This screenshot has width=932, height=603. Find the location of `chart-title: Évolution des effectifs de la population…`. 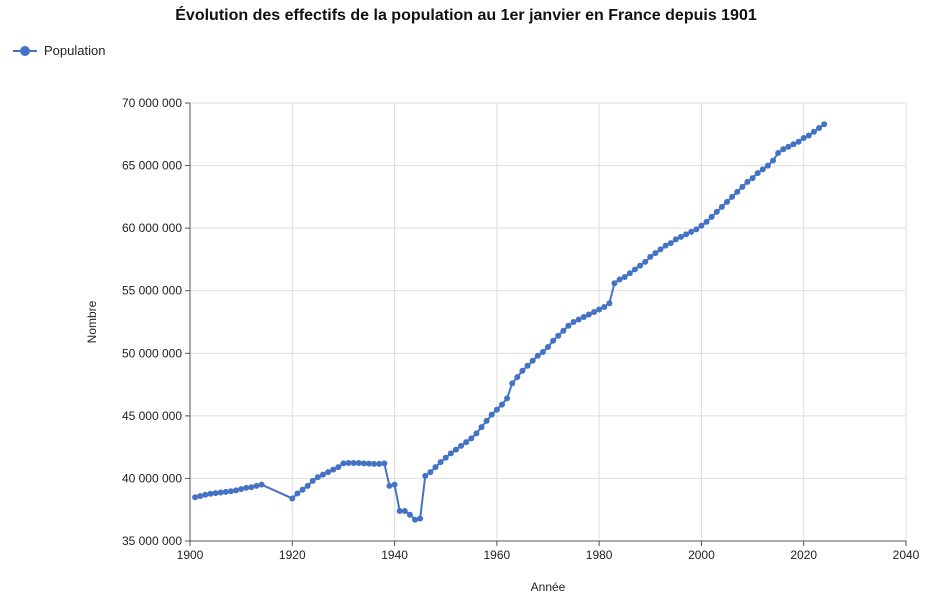

chart-title: Évolution des effectifs de la population… is located at coordinates (466, 15).